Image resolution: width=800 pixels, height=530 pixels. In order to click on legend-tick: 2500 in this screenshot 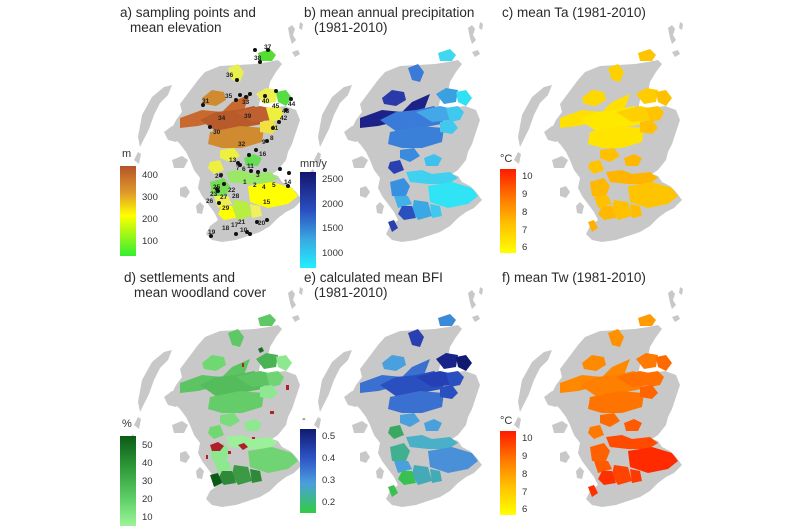, I will do `click(333, 179)`.